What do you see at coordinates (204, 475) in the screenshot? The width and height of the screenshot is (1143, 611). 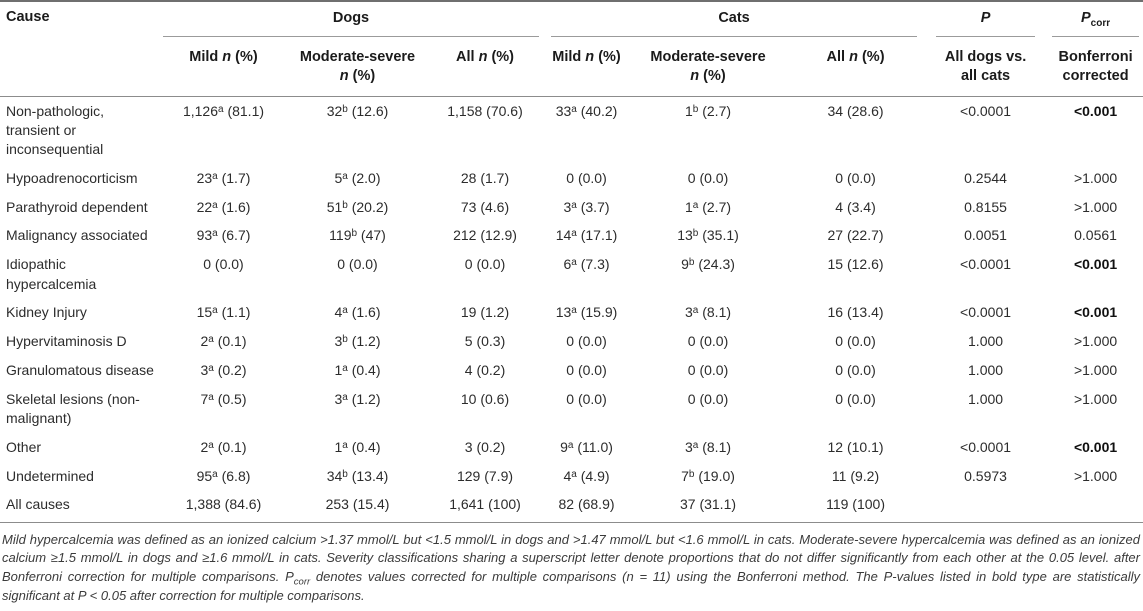 I see `count-n: 95` at bounding box center [204, 475].